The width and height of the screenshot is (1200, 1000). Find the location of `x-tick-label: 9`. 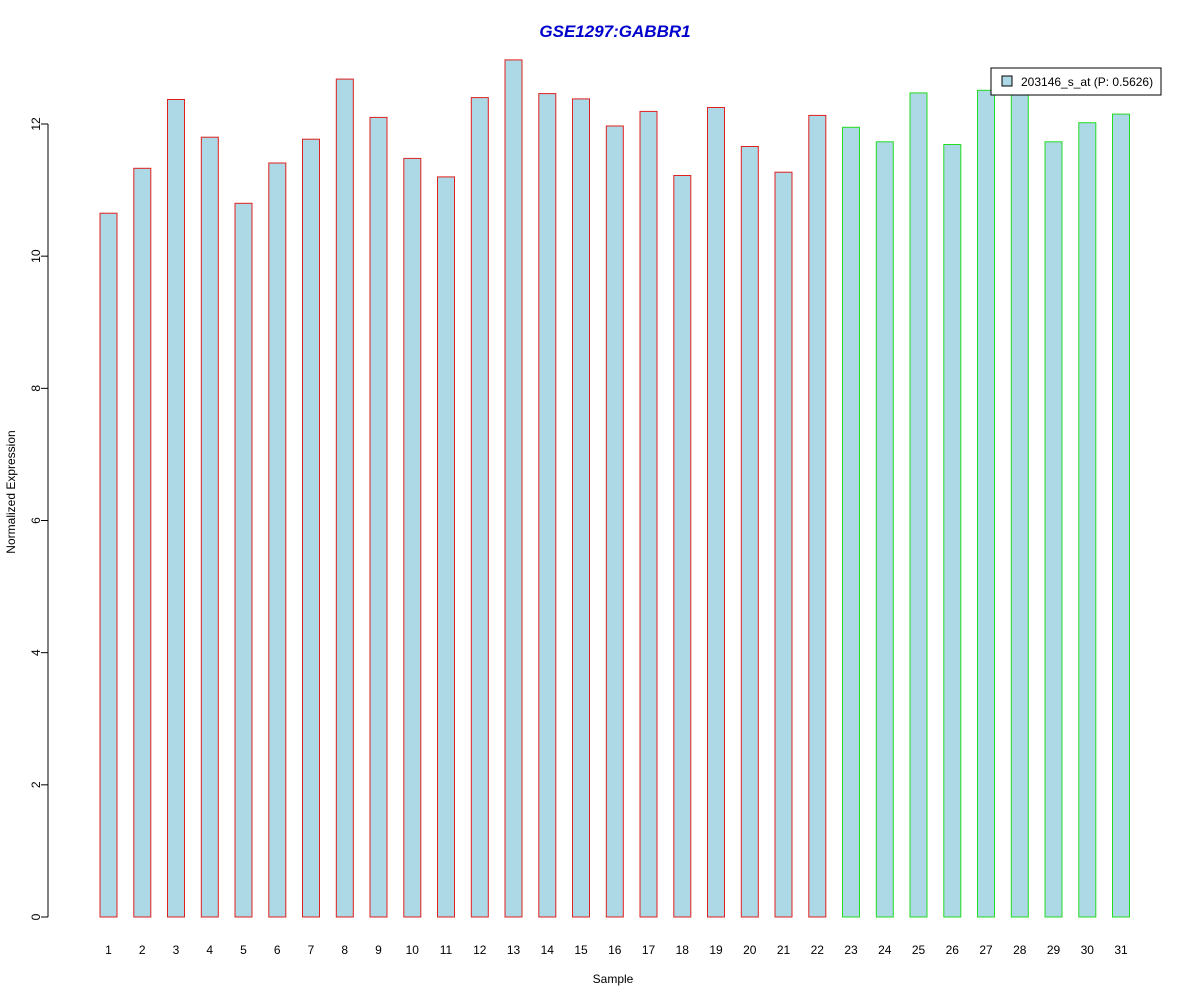

x-tick-label: 9 is located at coordinates (378, 950).